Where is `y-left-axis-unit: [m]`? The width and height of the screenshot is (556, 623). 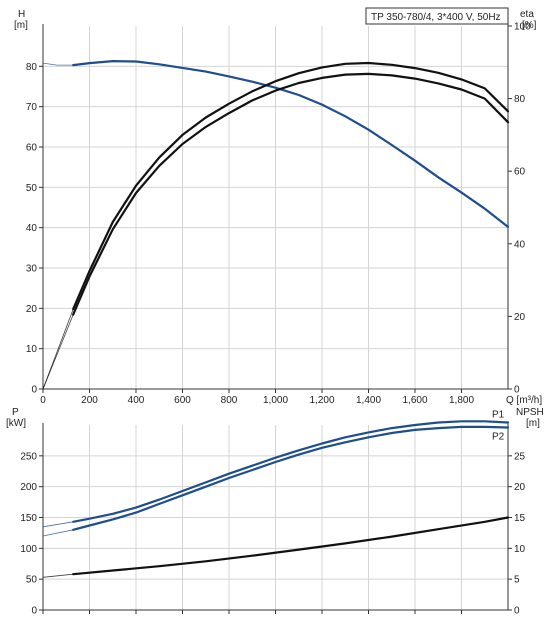 y-left-axis-unit: [m] is located at coordinates (21, 25).